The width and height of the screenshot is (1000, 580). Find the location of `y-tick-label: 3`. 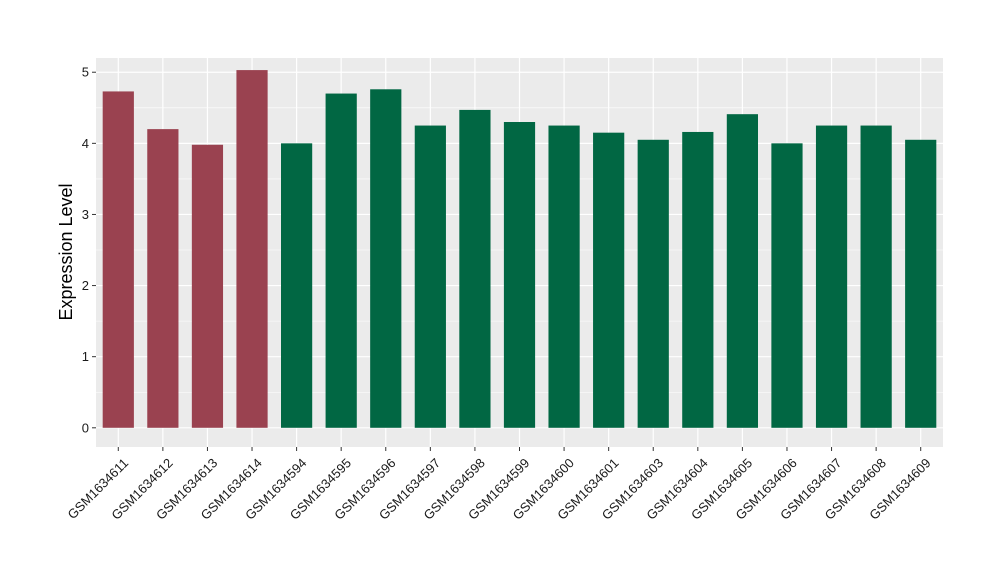

y-tick-label: 3 is located at coordinates (85, 214).